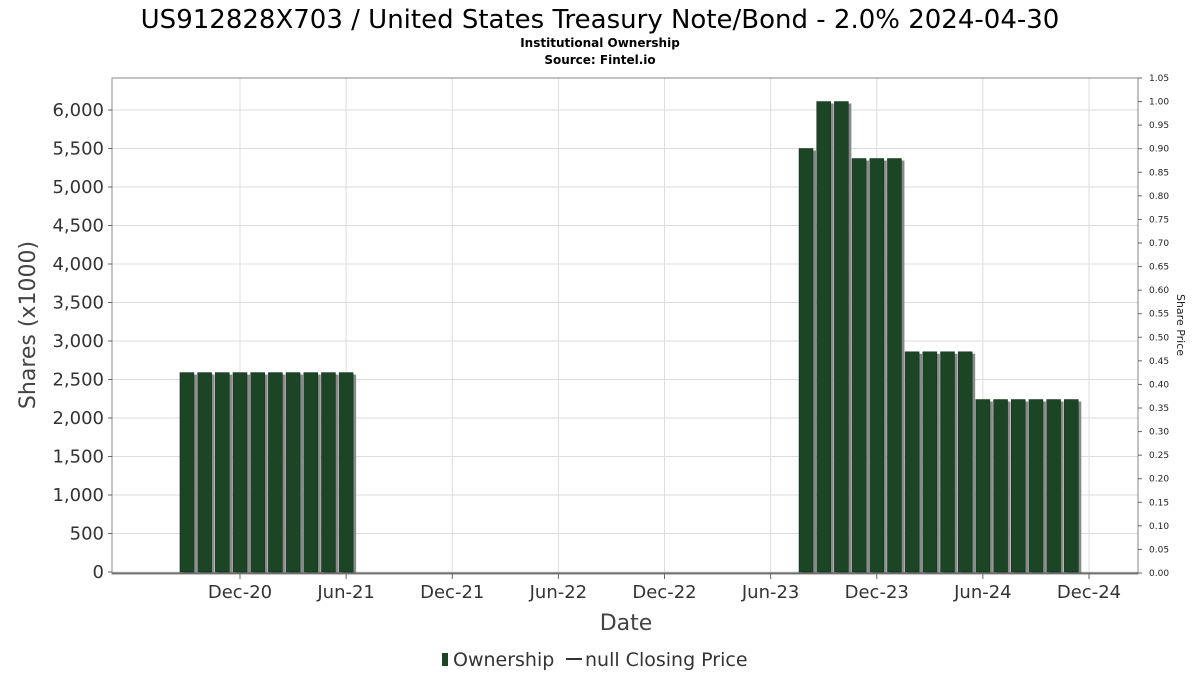 This screenshot has height=675, width=1200. I want to click on x-tick-label: Dec-22, so click(664, 592).